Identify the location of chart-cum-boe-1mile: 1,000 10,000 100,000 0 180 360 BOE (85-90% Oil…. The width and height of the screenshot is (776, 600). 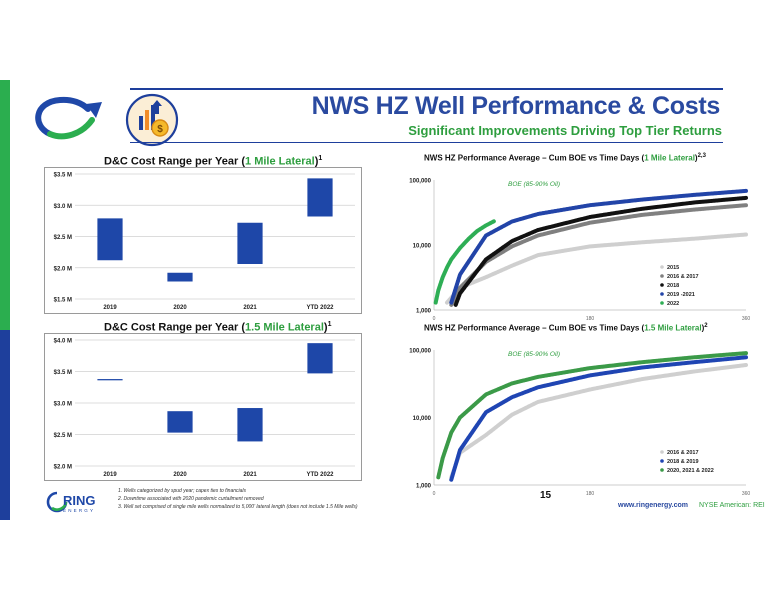
(580, 251).